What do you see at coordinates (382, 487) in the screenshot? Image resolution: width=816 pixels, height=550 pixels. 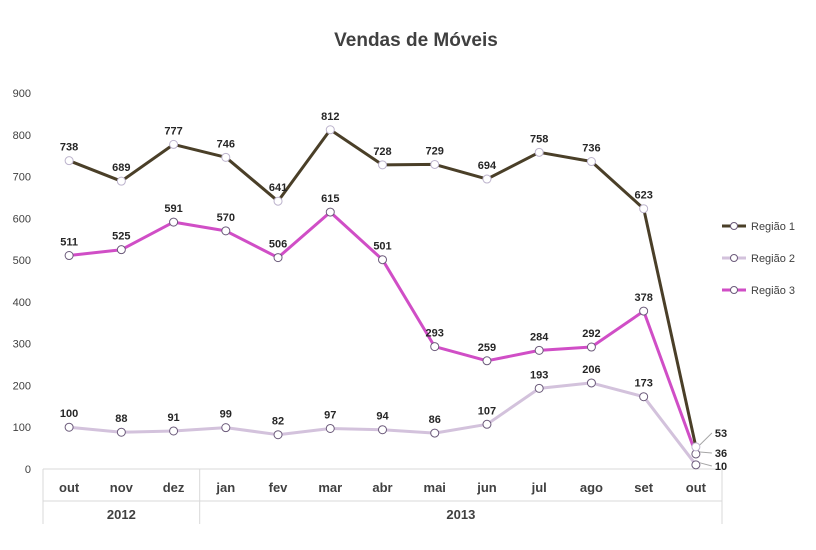 I see `x-tick-label: abr` at bounding box center [382, 487].